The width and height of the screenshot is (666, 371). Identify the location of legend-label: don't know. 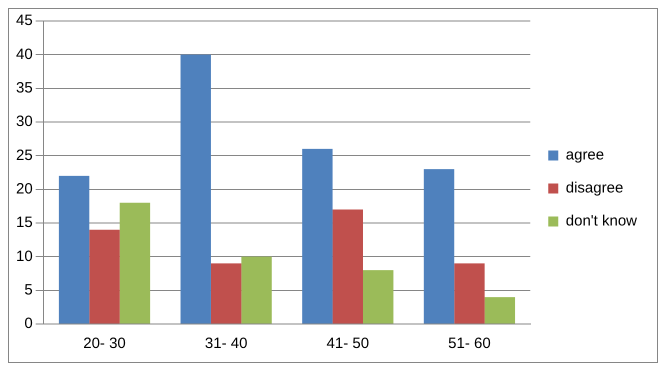
(602, 221).